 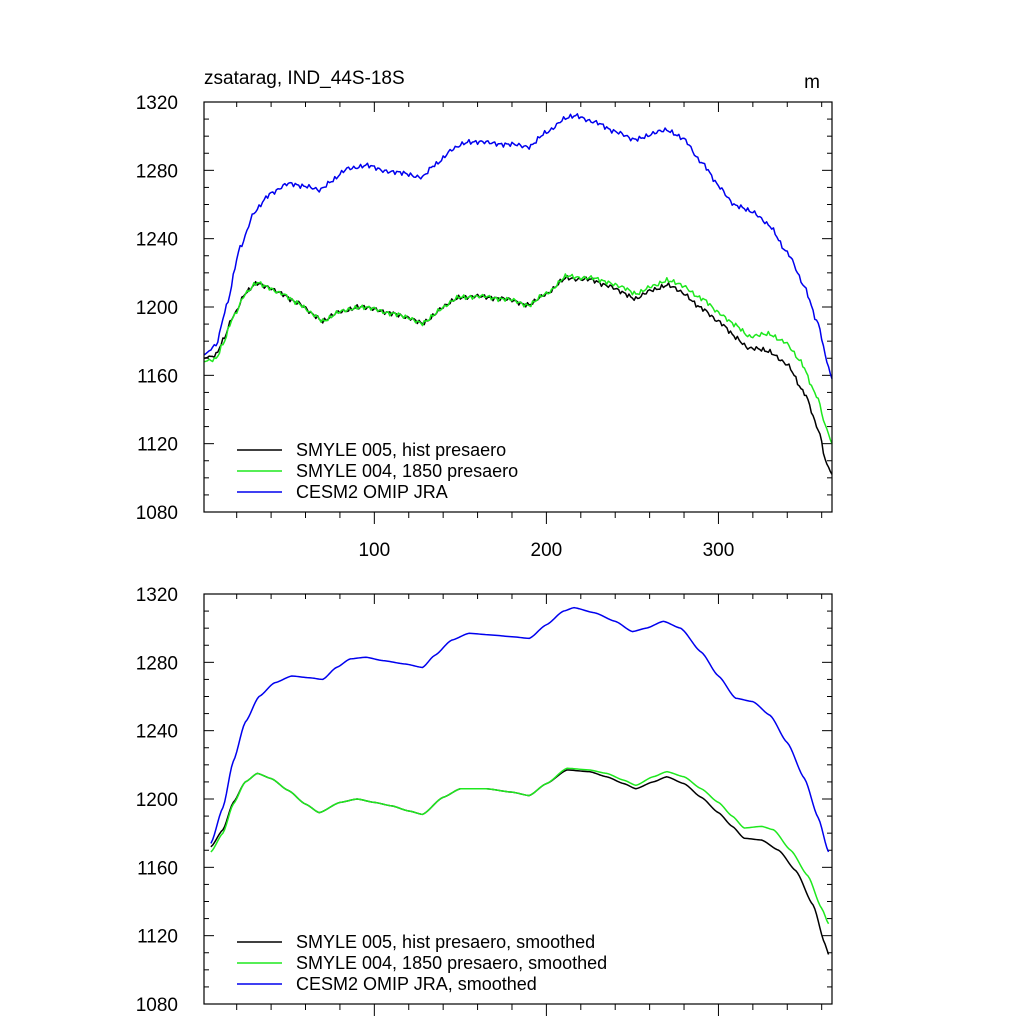 I want to click on series-line-hist, so click(x=520, y=862).